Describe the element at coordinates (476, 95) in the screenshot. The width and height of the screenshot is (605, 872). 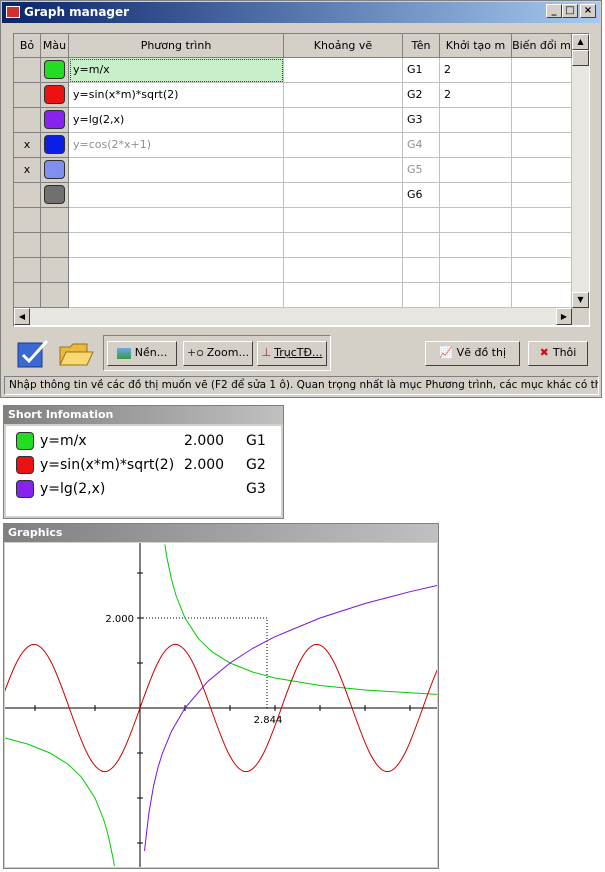
I see `table-cell: 2` at that location.